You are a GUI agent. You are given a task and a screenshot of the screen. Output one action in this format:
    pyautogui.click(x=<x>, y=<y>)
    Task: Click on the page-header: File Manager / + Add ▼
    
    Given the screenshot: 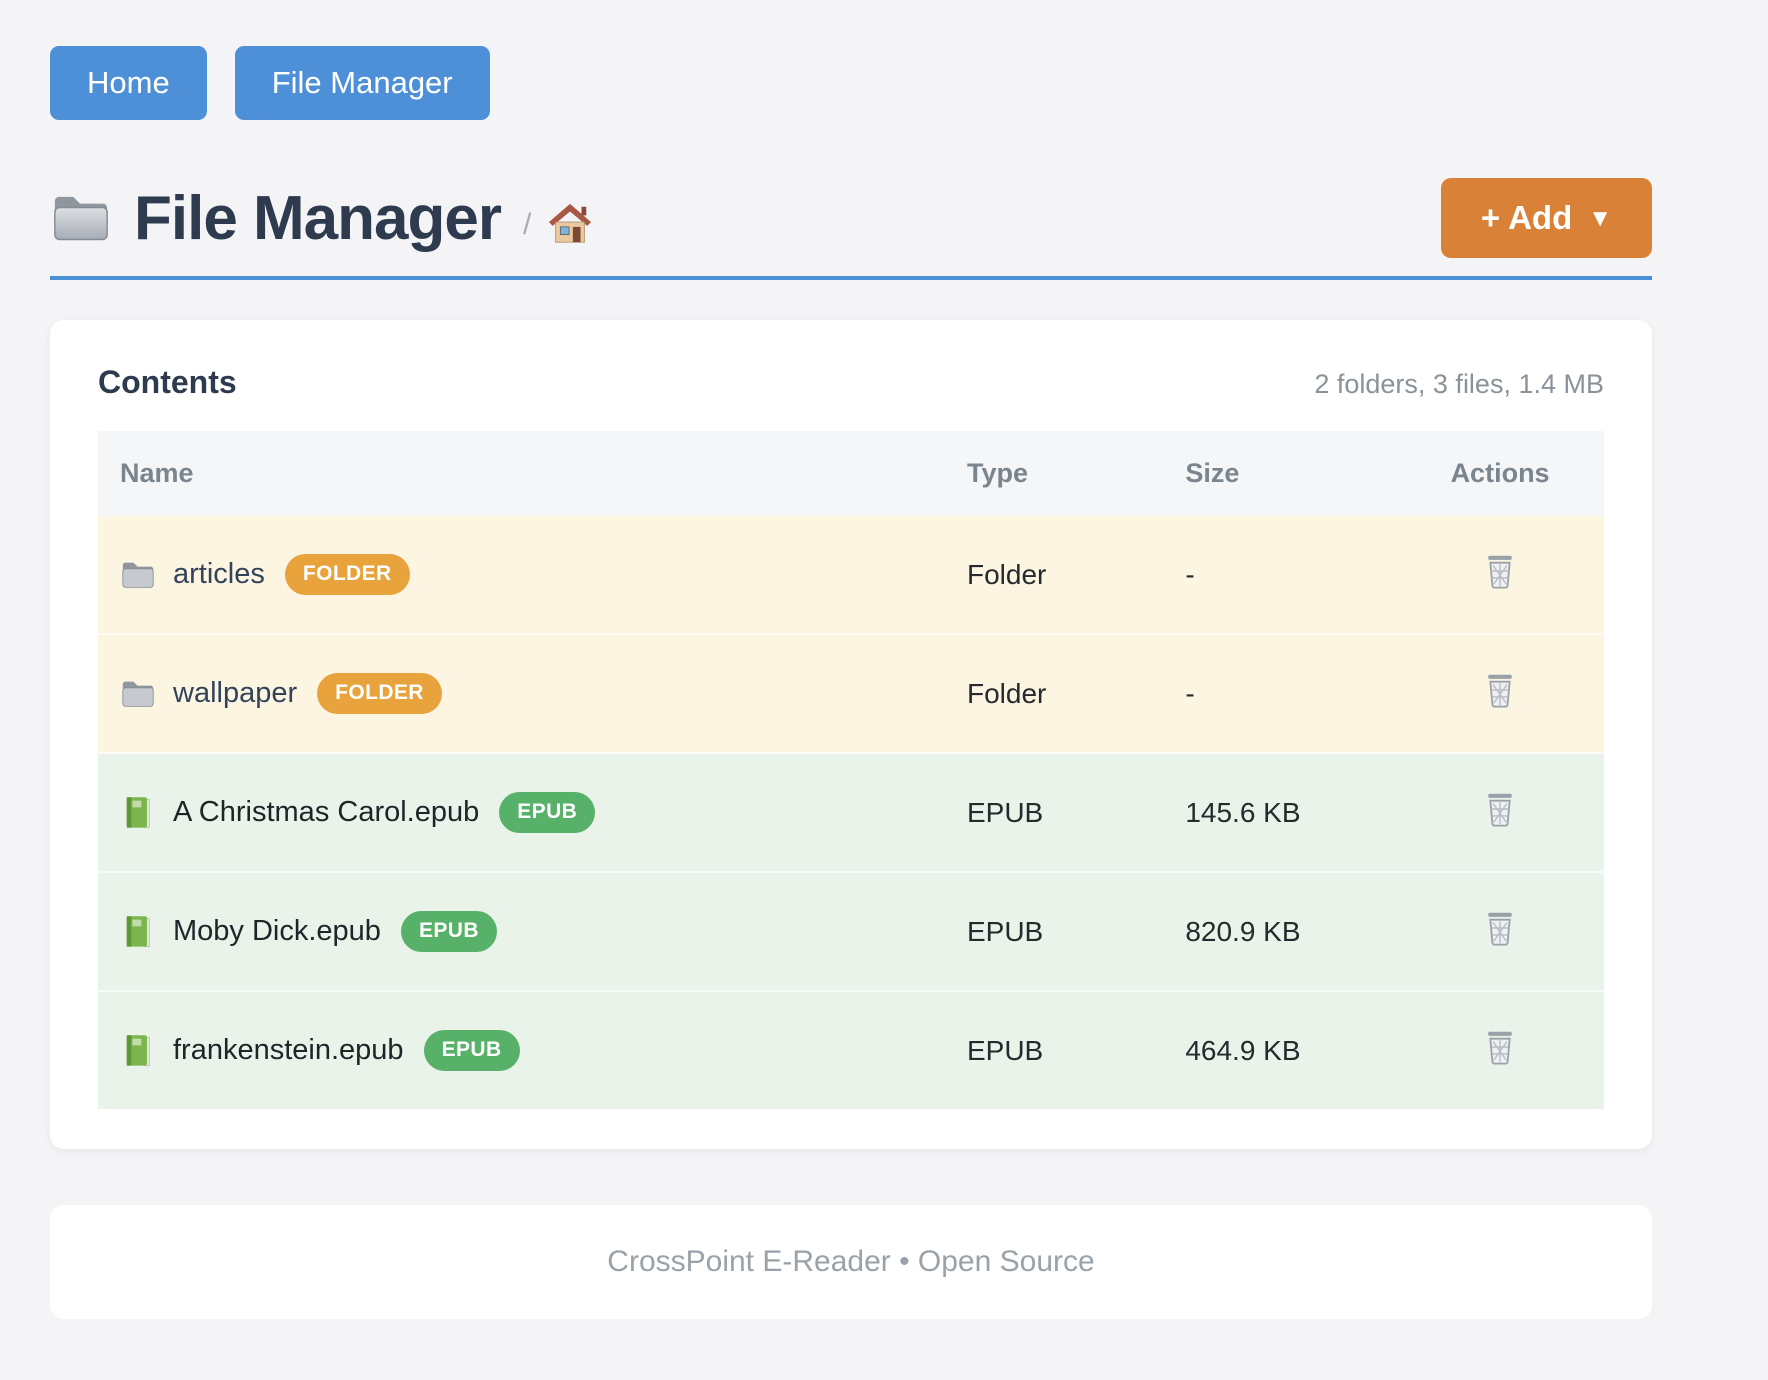 What is the action you would take?
    pyautogui.click(x=851, y=218)
    